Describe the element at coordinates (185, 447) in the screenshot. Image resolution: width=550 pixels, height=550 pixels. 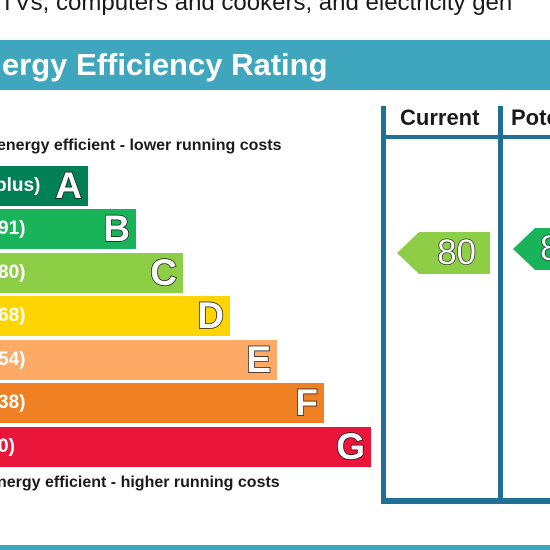
I see `band-g: 0) G` at that location.